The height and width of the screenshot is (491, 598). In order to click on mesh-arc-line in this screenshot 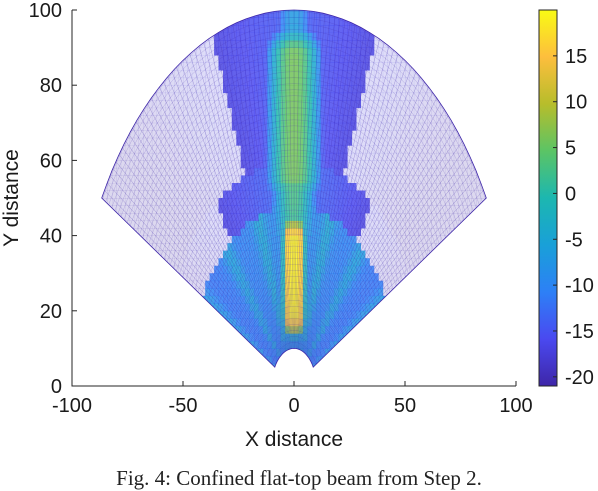, I will do `click(294, 258)`.